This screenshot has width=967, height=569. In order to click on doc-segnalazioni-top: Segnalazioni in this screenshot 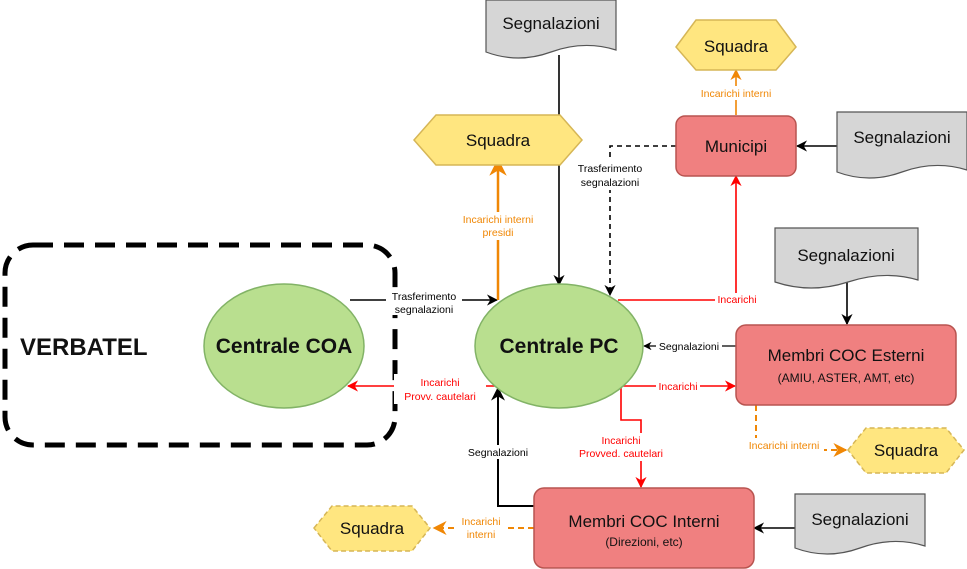, I will do `click(551, 29)`.